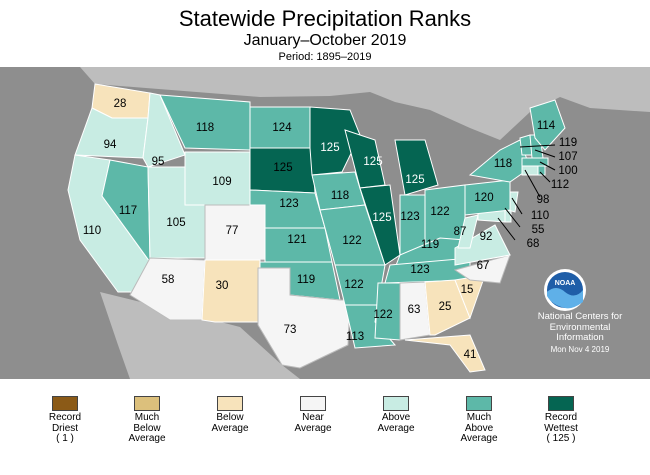 The height and width of the screenshot is (475, 650). Describe the element at coordinates (282, 128) in the screenshot. I see `label-nd: 124` at that location.